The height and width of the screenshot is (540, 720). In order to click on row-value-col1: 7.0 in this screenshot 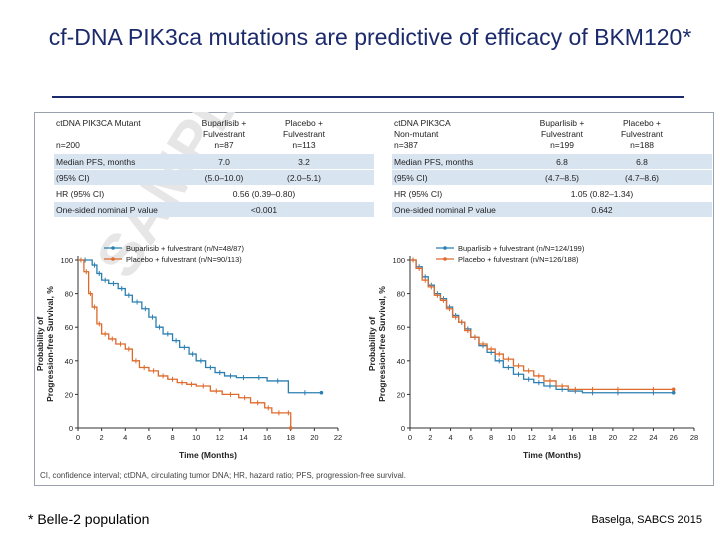, I will do `click(224, 162)`.